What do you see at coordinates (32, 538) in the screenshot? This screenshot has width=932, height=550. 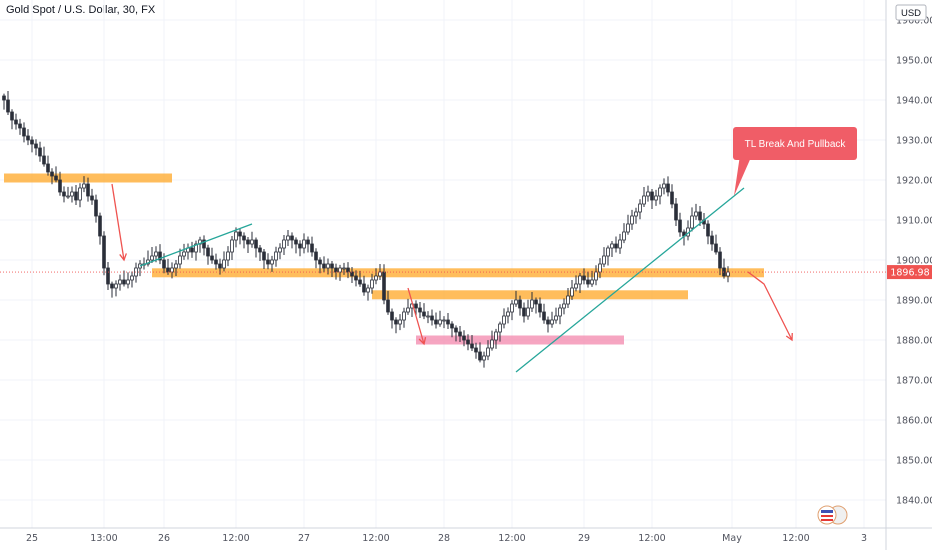 I see `x-tick-label: 25` at bounding box center [32, 538].